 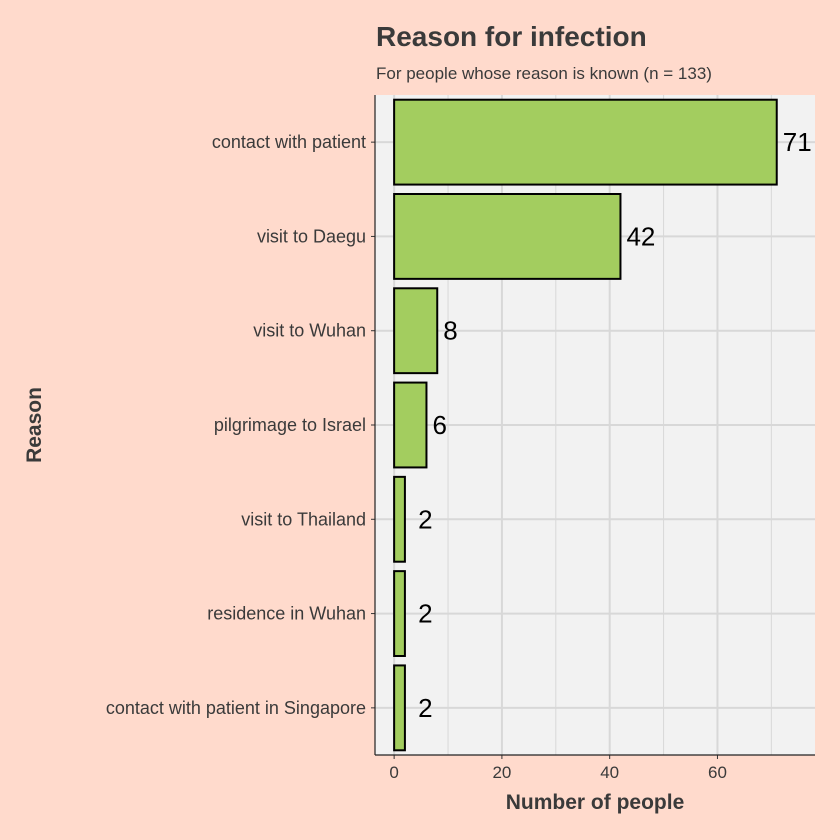 What do you see at coordinates (303, 519) in the screenshot?
I see `y-tick-label: visit to Thailand` at bounding box center [303, 519].